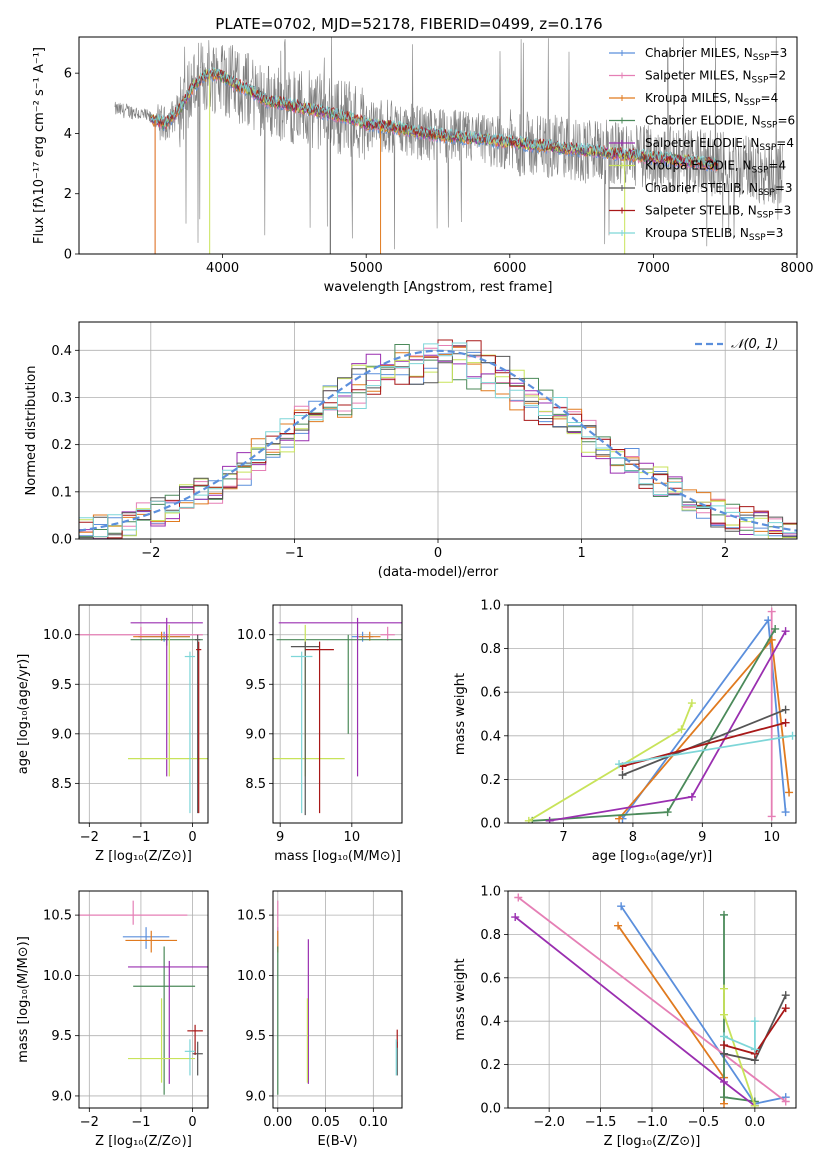 The image size is (819, 1170). I want to click on y-tick-label: 0.8, so click(490, 935).